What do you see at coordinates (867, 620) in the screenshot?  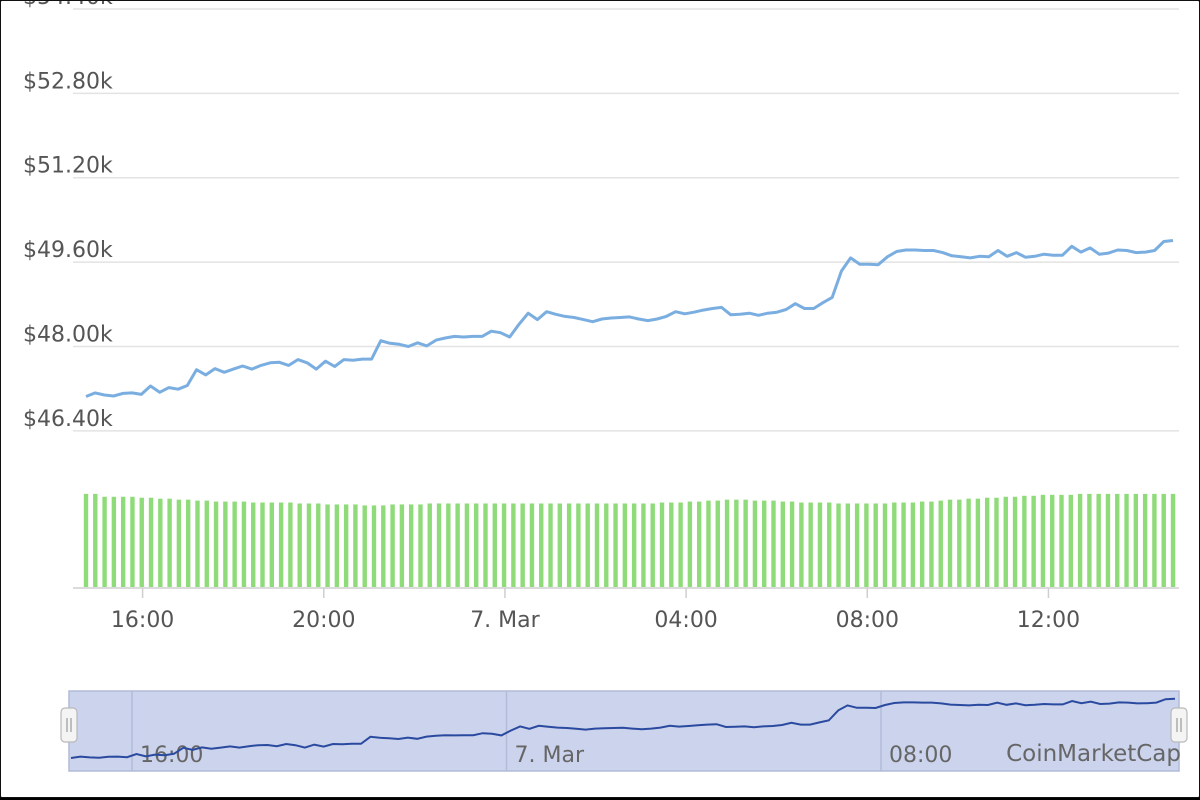 I see `x-tick-label: 08:00` at bounding box center [867, 620].